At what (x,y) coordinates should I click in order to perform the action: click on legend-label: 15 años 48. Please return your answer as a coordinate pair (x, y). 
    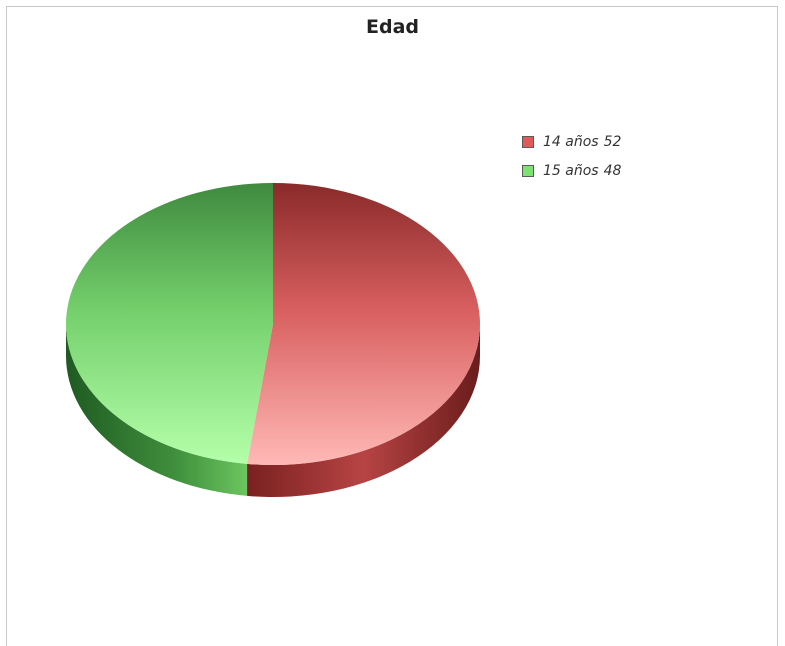
    Looking at the image, I should click on (582, 170).